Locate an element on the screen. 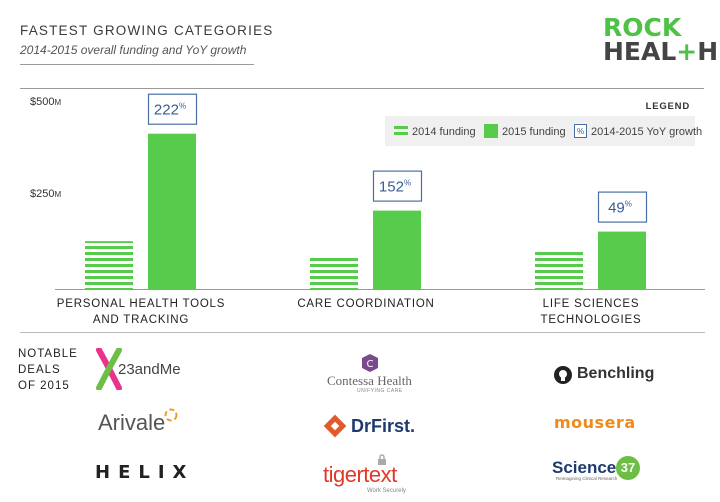 Image resolution: width=720 pixels, height=502 pixels. growth-label-1: 222% is located at coordinates (170, 110).